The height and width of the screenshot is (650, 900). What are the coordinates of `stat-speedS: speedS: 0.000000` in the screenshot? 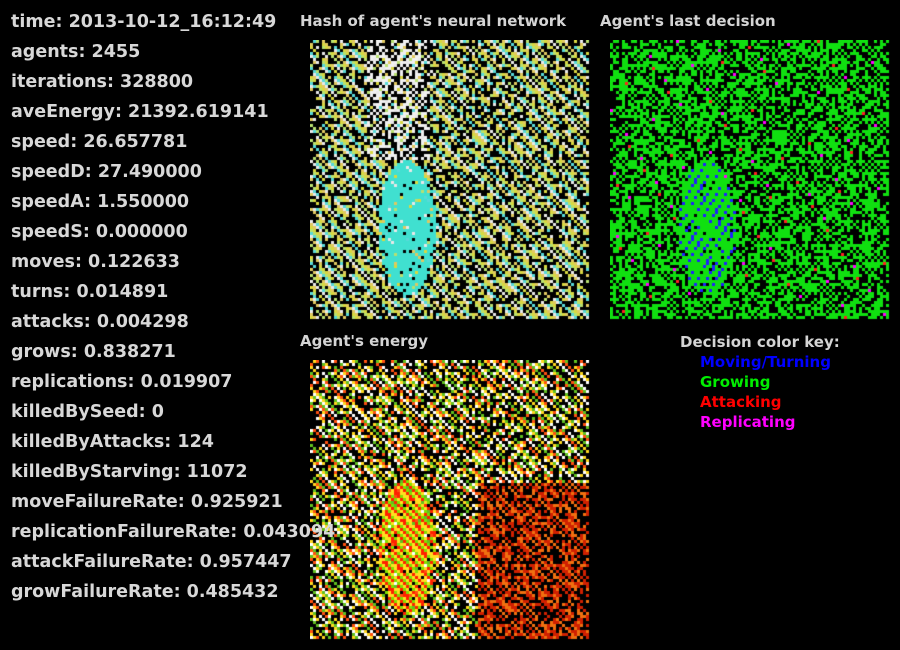 It's located at (173, 235).